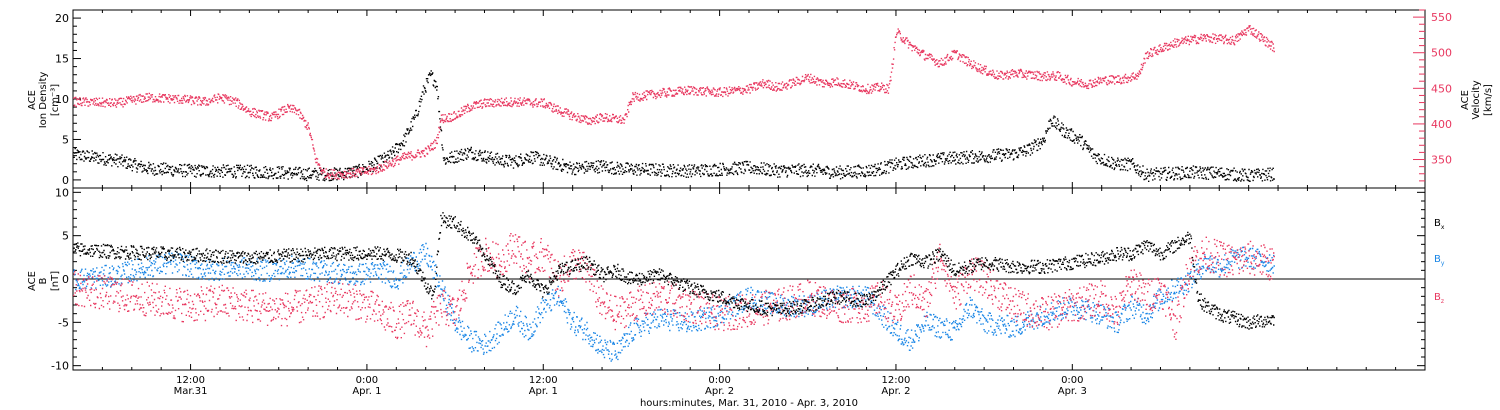 The image size is (1500, 410). Describe the element at coordinates (62, 192) in the screenshot. I see `y-tick-label-bottom: 10` at that location.